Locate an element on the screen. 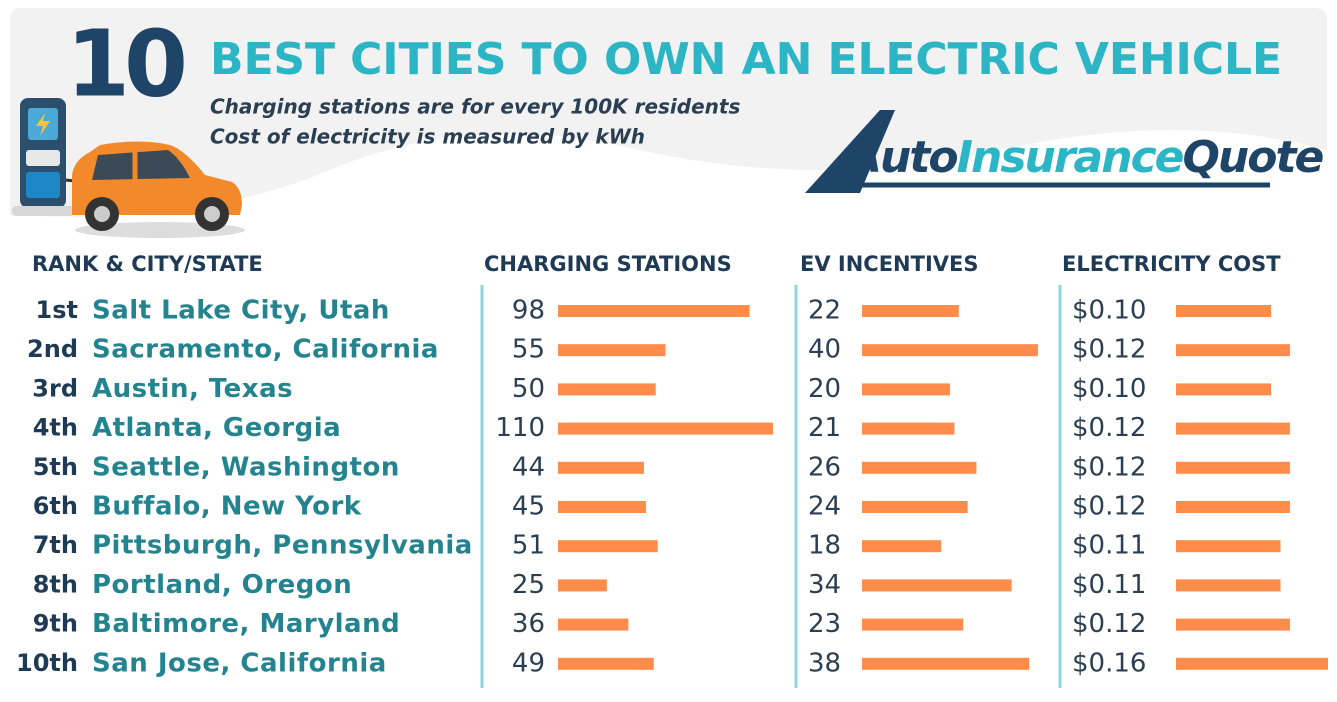  value-label: 50 is located at coordinates (528, 389).